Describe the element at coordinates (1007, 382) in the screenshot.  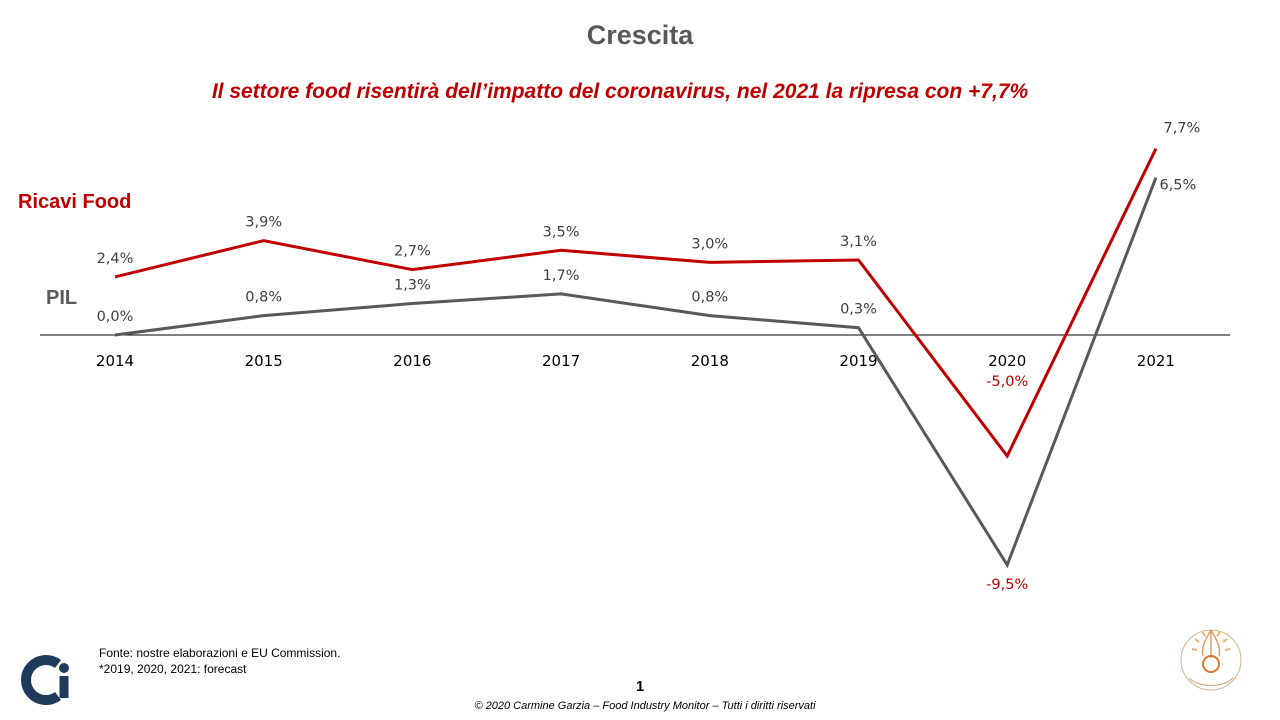
I see `food-data-label: -5,0%` at that location.